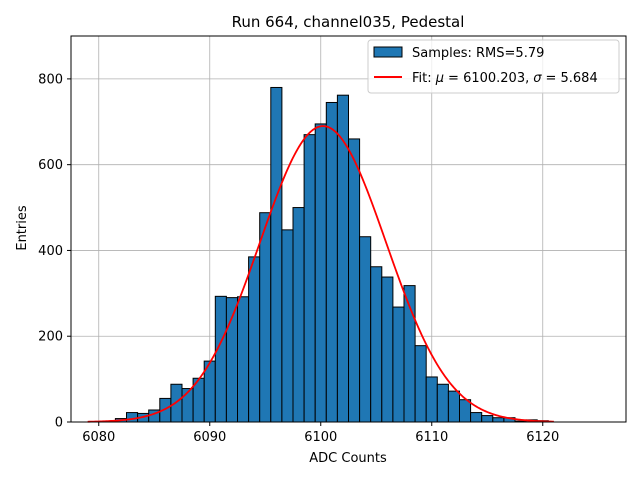 The width and height of the screenshot is (640, 480). Describe the element at coordinates (50, 79) in the screenshot. I see `y-tick-label: 800` at that location.